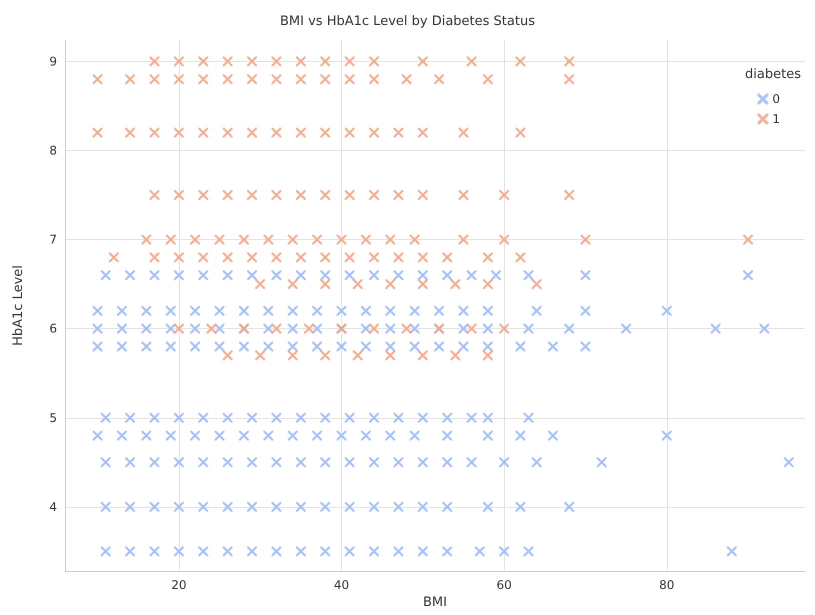 The width and height of the screenshot is (815, 615). I want to click on y-axis-title: HbA1c Level, so click(18, 305).